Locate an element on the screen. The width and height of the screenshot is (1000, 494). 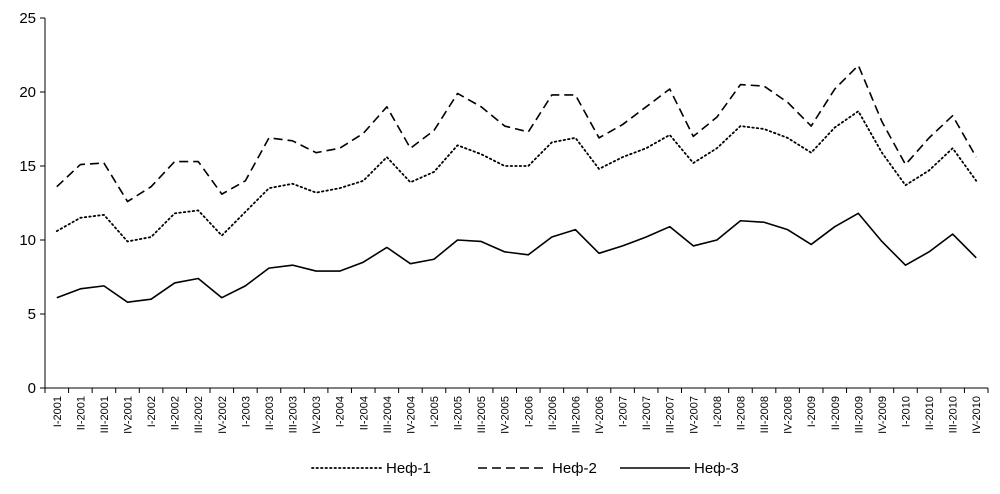
legend-item: Неф-2 is located at coordinates (537, 468).